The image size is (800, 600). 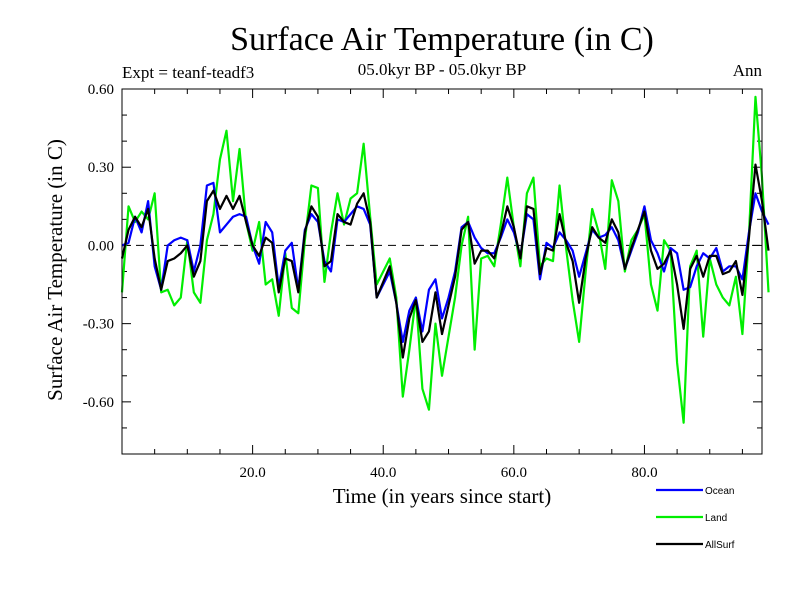 I want to click on y-axis-label: Surface Air Temperature (in C), so click(x=55, y=270).